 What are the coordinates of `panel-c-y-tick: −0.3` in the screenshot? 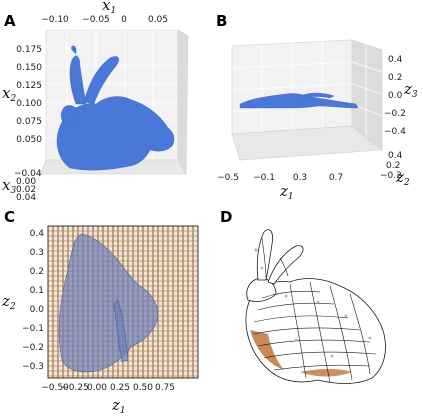 It's located at (33, 367).